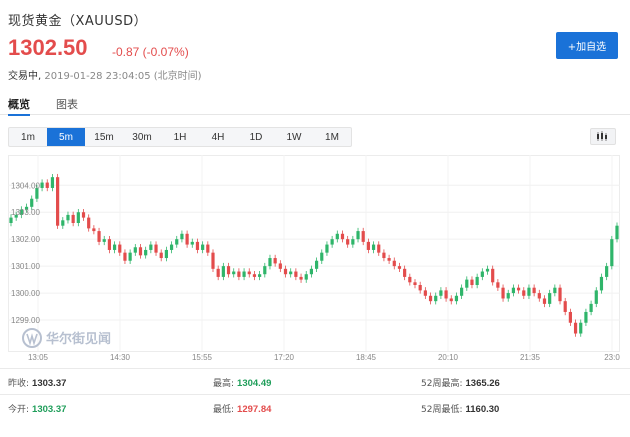  What do you see at coordinates (19, 107) in the screenshot?
I see `tab-overview: 概览` at bounding box center [19, 107].